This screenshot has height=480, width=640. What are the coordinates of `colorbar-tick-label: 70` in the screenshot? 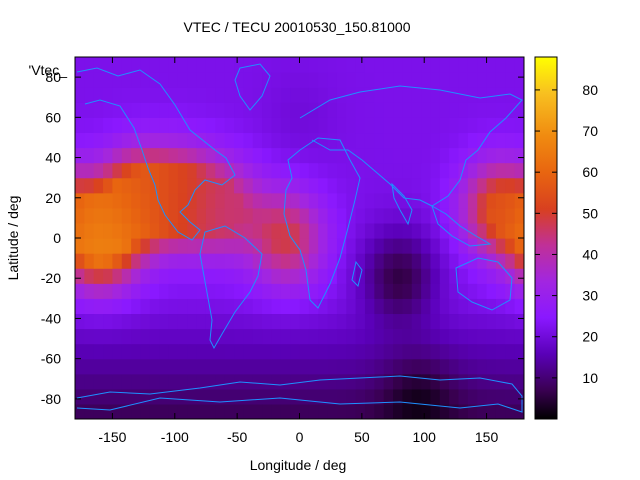 It's located at (590, 131).